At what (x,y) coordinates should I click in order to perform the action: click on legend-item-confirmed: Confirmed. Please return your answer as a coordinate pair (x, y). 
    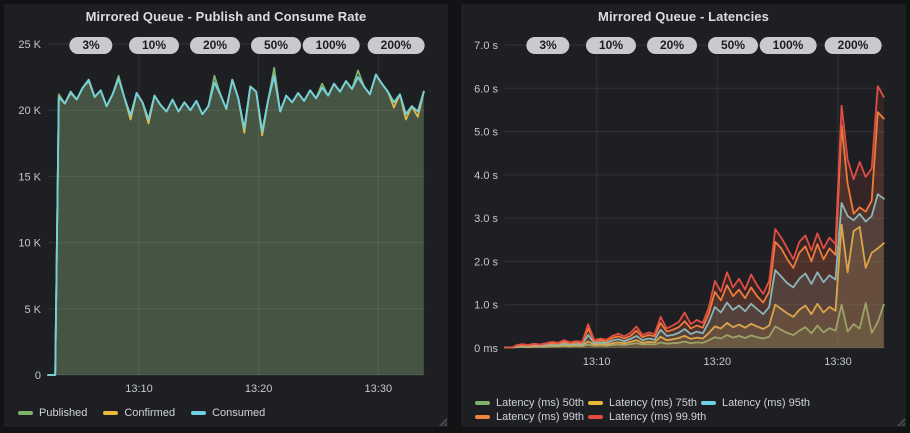
    Looking at the image, I should click on (139, 413).